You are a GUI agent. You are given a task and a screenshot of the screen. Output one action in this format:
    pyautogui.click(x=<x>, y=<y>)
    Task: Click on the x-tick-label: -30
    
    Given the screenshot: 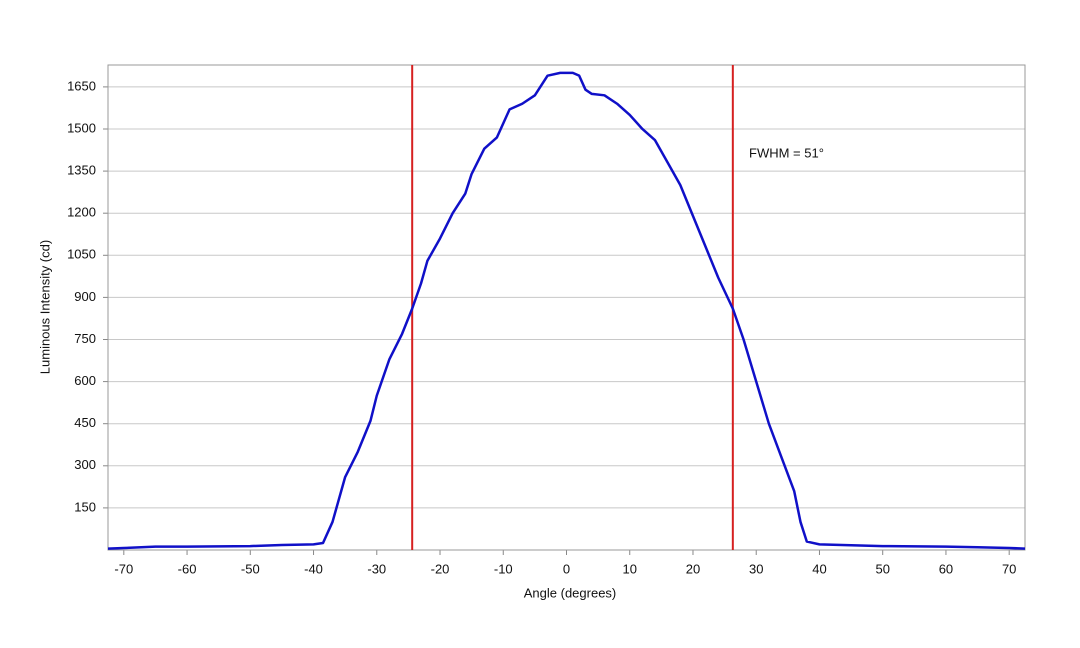 What is the action you would take?
    pyautogui.click(x=376, y=568)
    